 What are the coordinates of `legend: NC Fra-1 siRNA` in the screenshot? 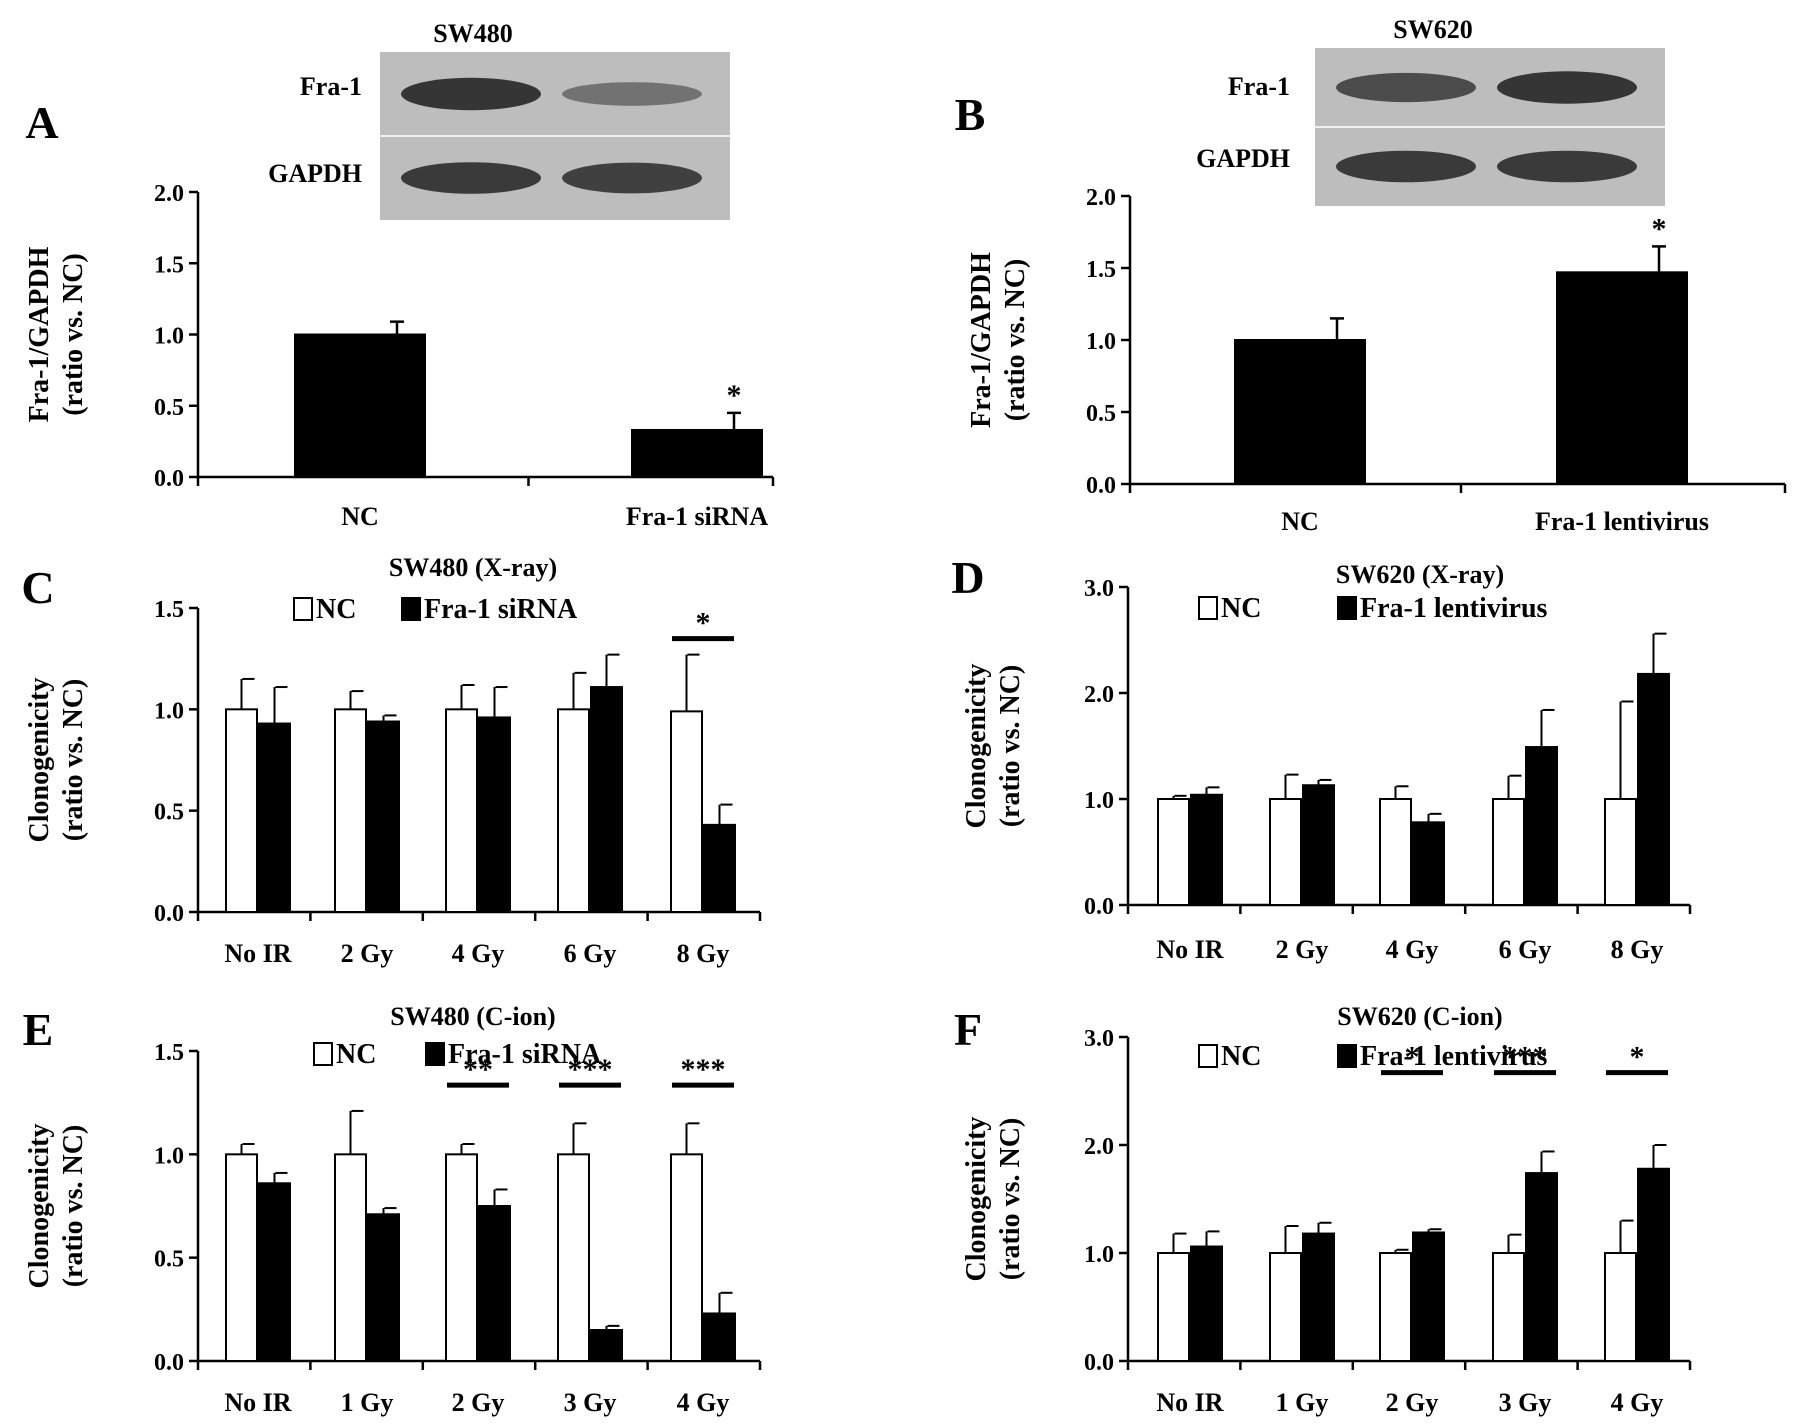 It's located at (457, 1054).